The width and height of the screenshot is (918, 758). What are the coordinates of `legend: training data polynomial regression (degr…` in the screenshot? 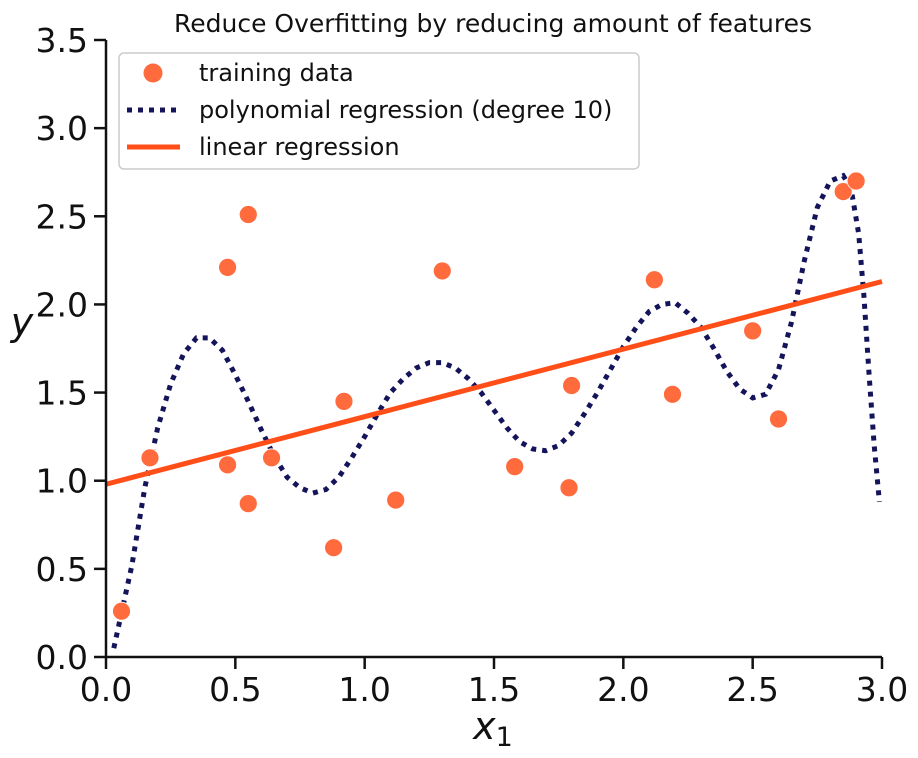 It's located at (379, 111).